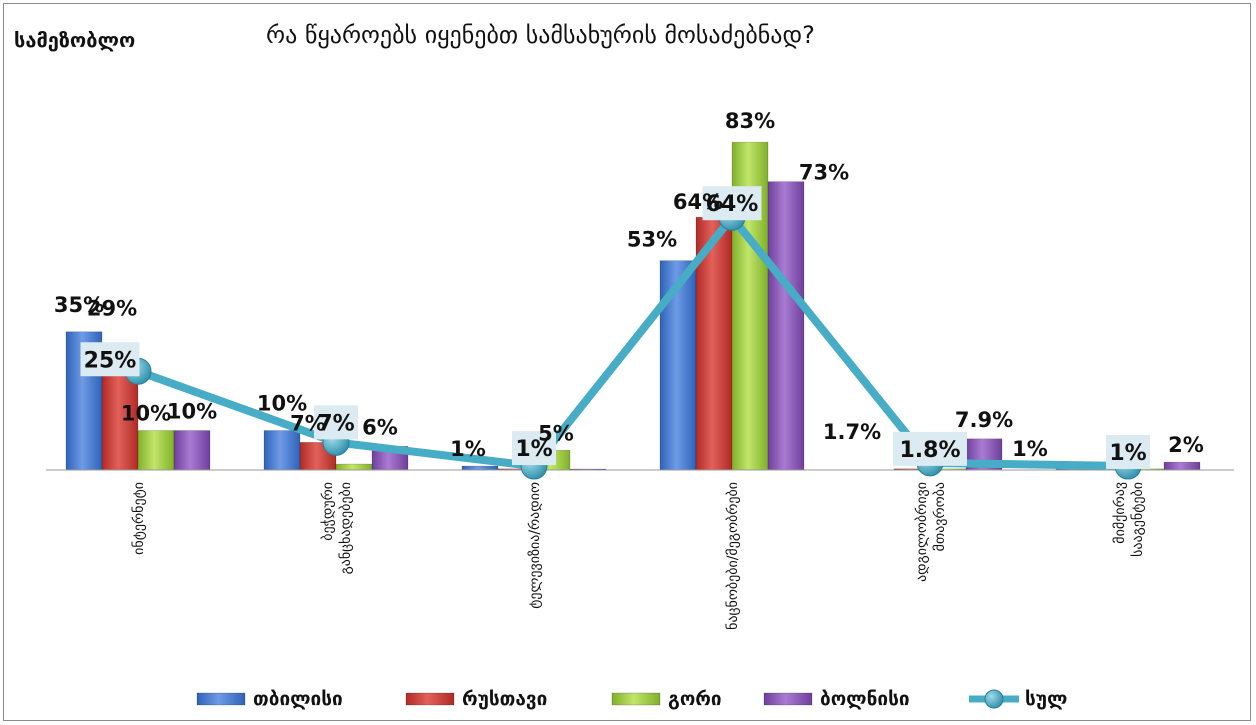 This screenshot has width=1256, height=725. What do you see at coordinates (984, 420) in the screenshot?
I see `bar-label-3-4: 7.9%` at bounding box center [984, 420].